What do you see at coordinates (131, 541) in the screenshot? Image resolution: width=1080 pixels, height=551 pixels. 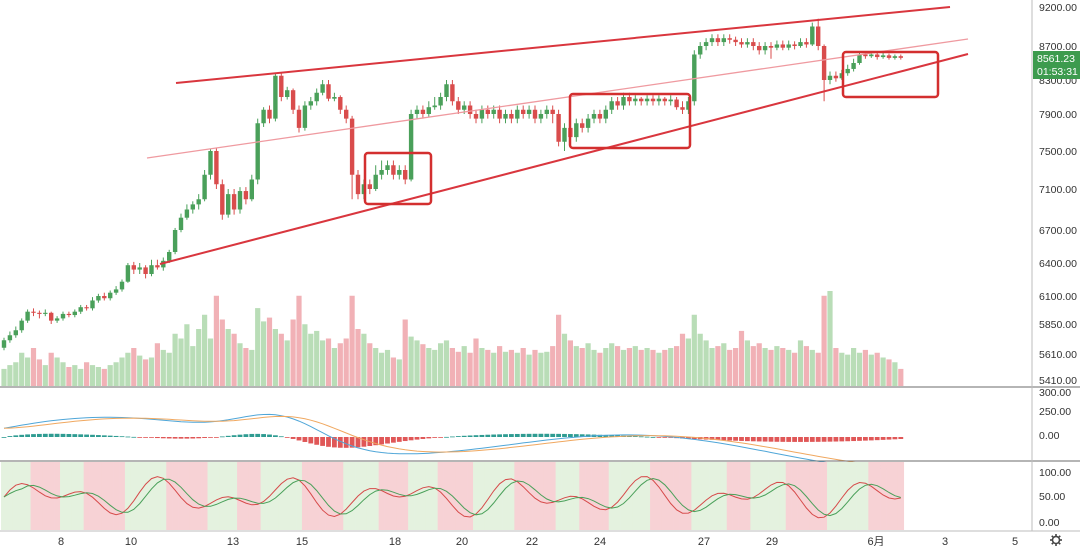 I see `time-tick-label: 10` at bounding box center [131, 541].